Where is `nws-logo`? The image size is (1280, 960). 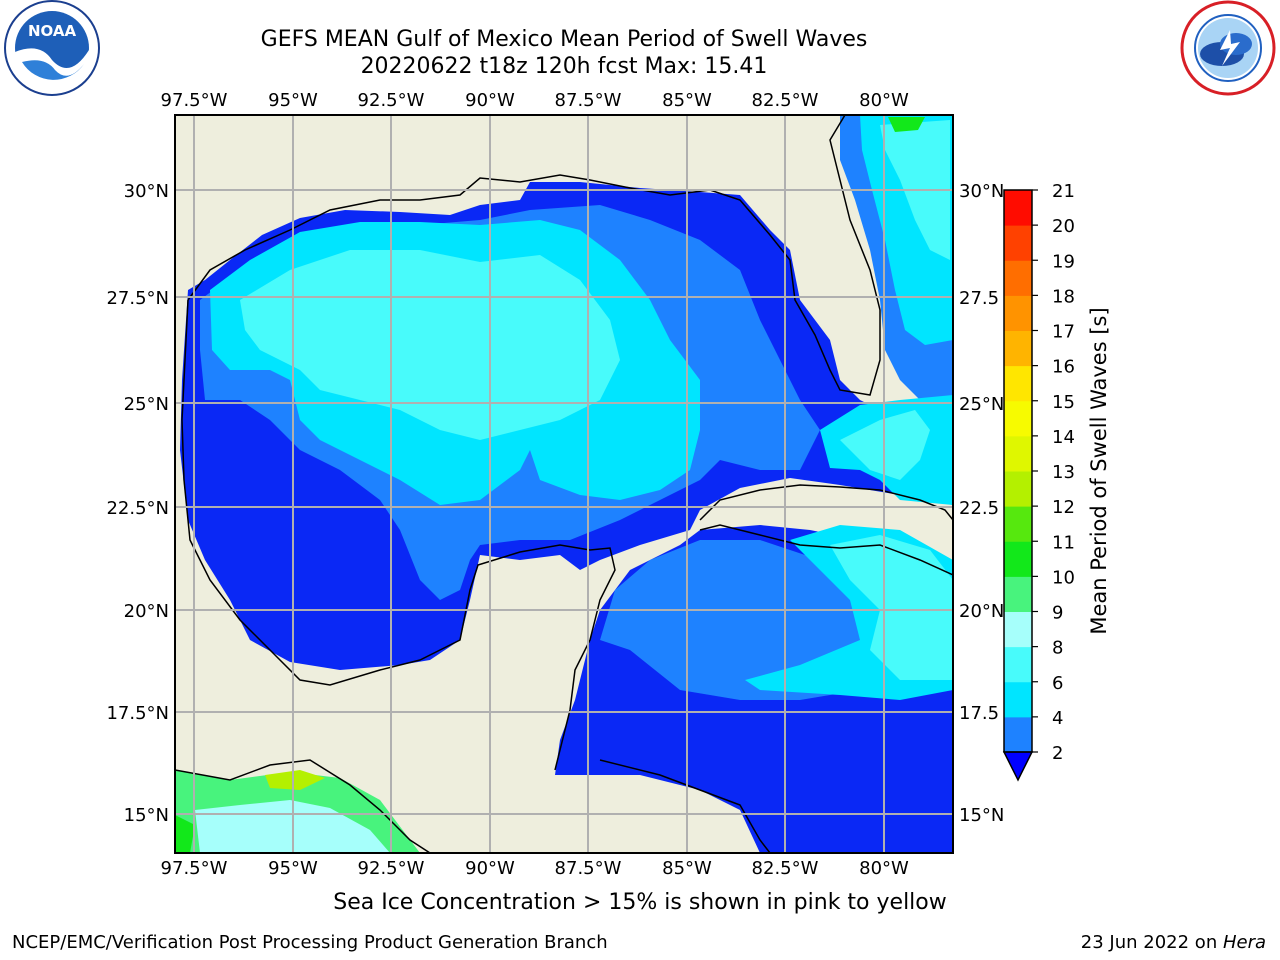 nws-logo is located at coordinates (1228, 48).